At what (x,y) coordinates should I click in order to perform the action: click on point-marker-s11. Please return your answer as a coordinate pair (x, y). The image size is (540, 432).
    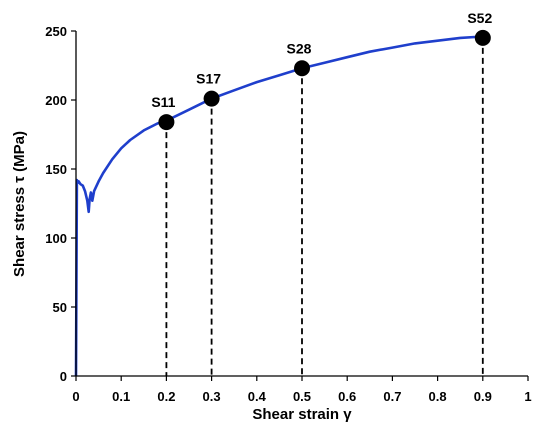
    Looking at the image, I should click on (166, 122).